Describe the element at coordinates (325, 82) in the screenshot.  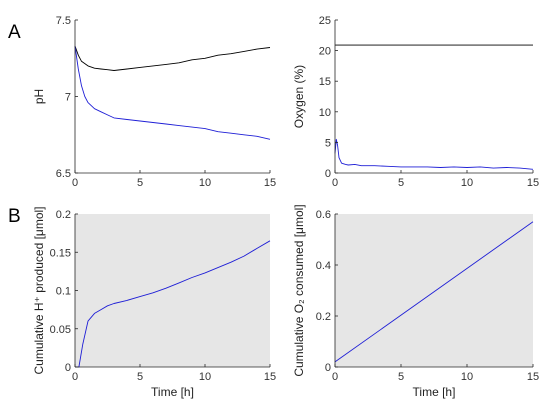
I see `y-tick-label: 15` at that location.